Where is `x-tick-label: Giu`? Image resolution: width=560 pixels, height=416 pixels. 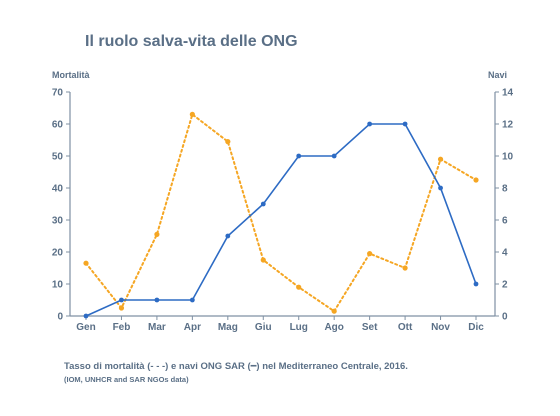 x-tick-label: Giu is located at coordinates (263, 327).